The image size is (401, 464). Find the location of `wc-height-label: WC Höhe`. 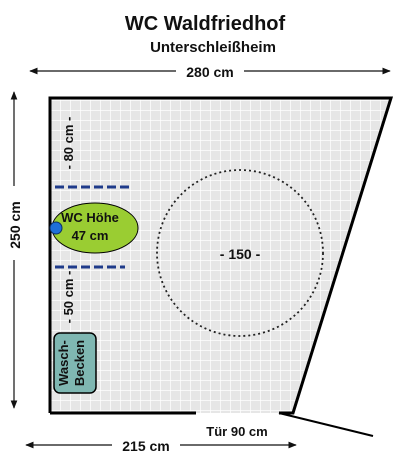

wc-height-label: WC Höhe is located at coordinates (90, 217).